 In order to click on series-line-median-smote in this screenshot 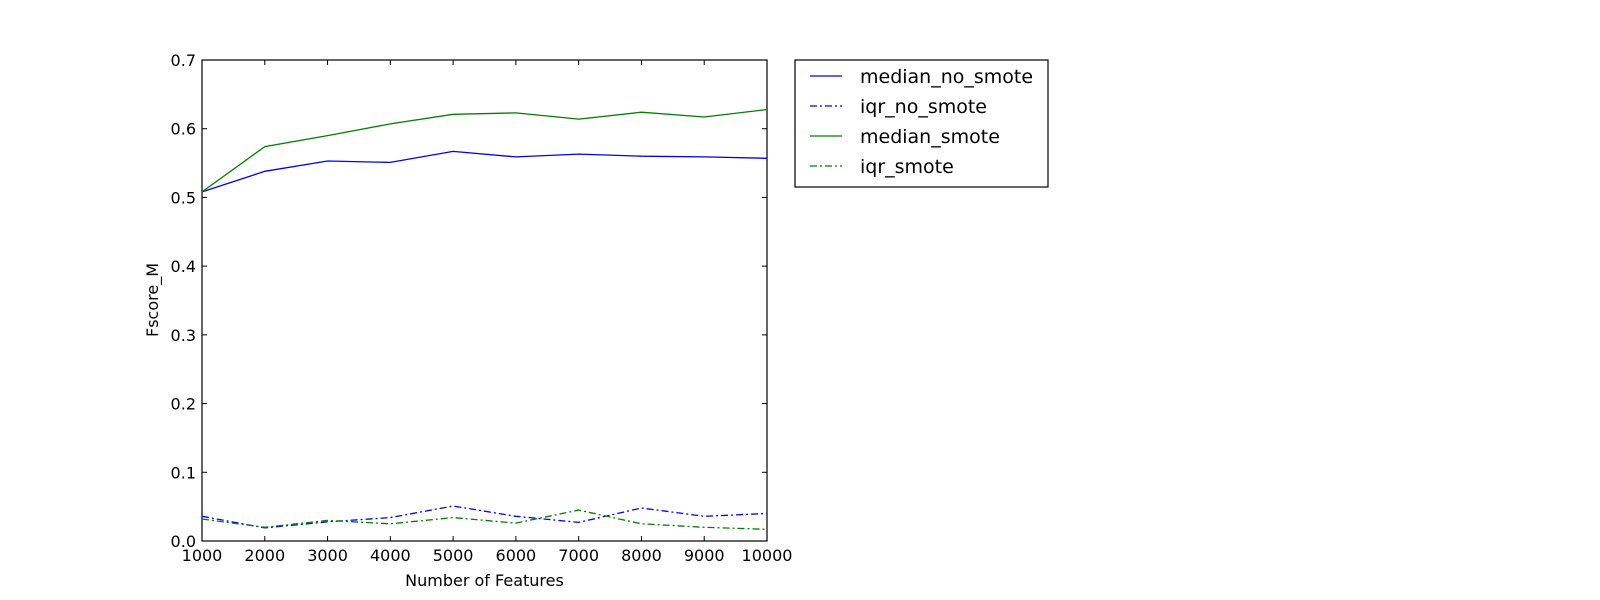, I will do `click(484, 150)`.